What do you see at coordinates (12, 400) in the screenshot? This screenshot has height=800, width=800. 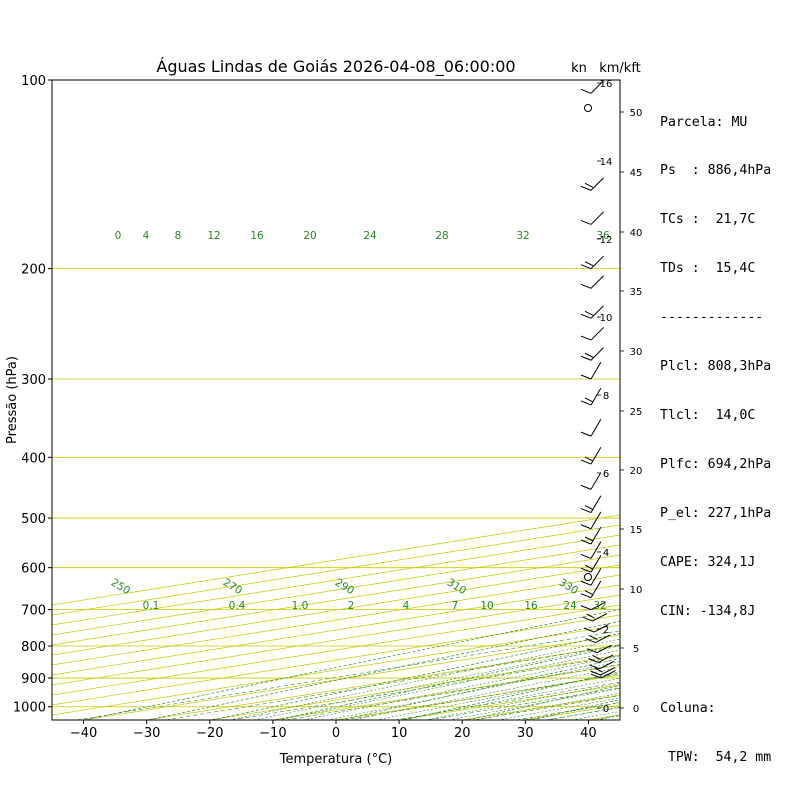 I see `y-axis-label: Pressão (hPa)` at bounding box center [12, 400].